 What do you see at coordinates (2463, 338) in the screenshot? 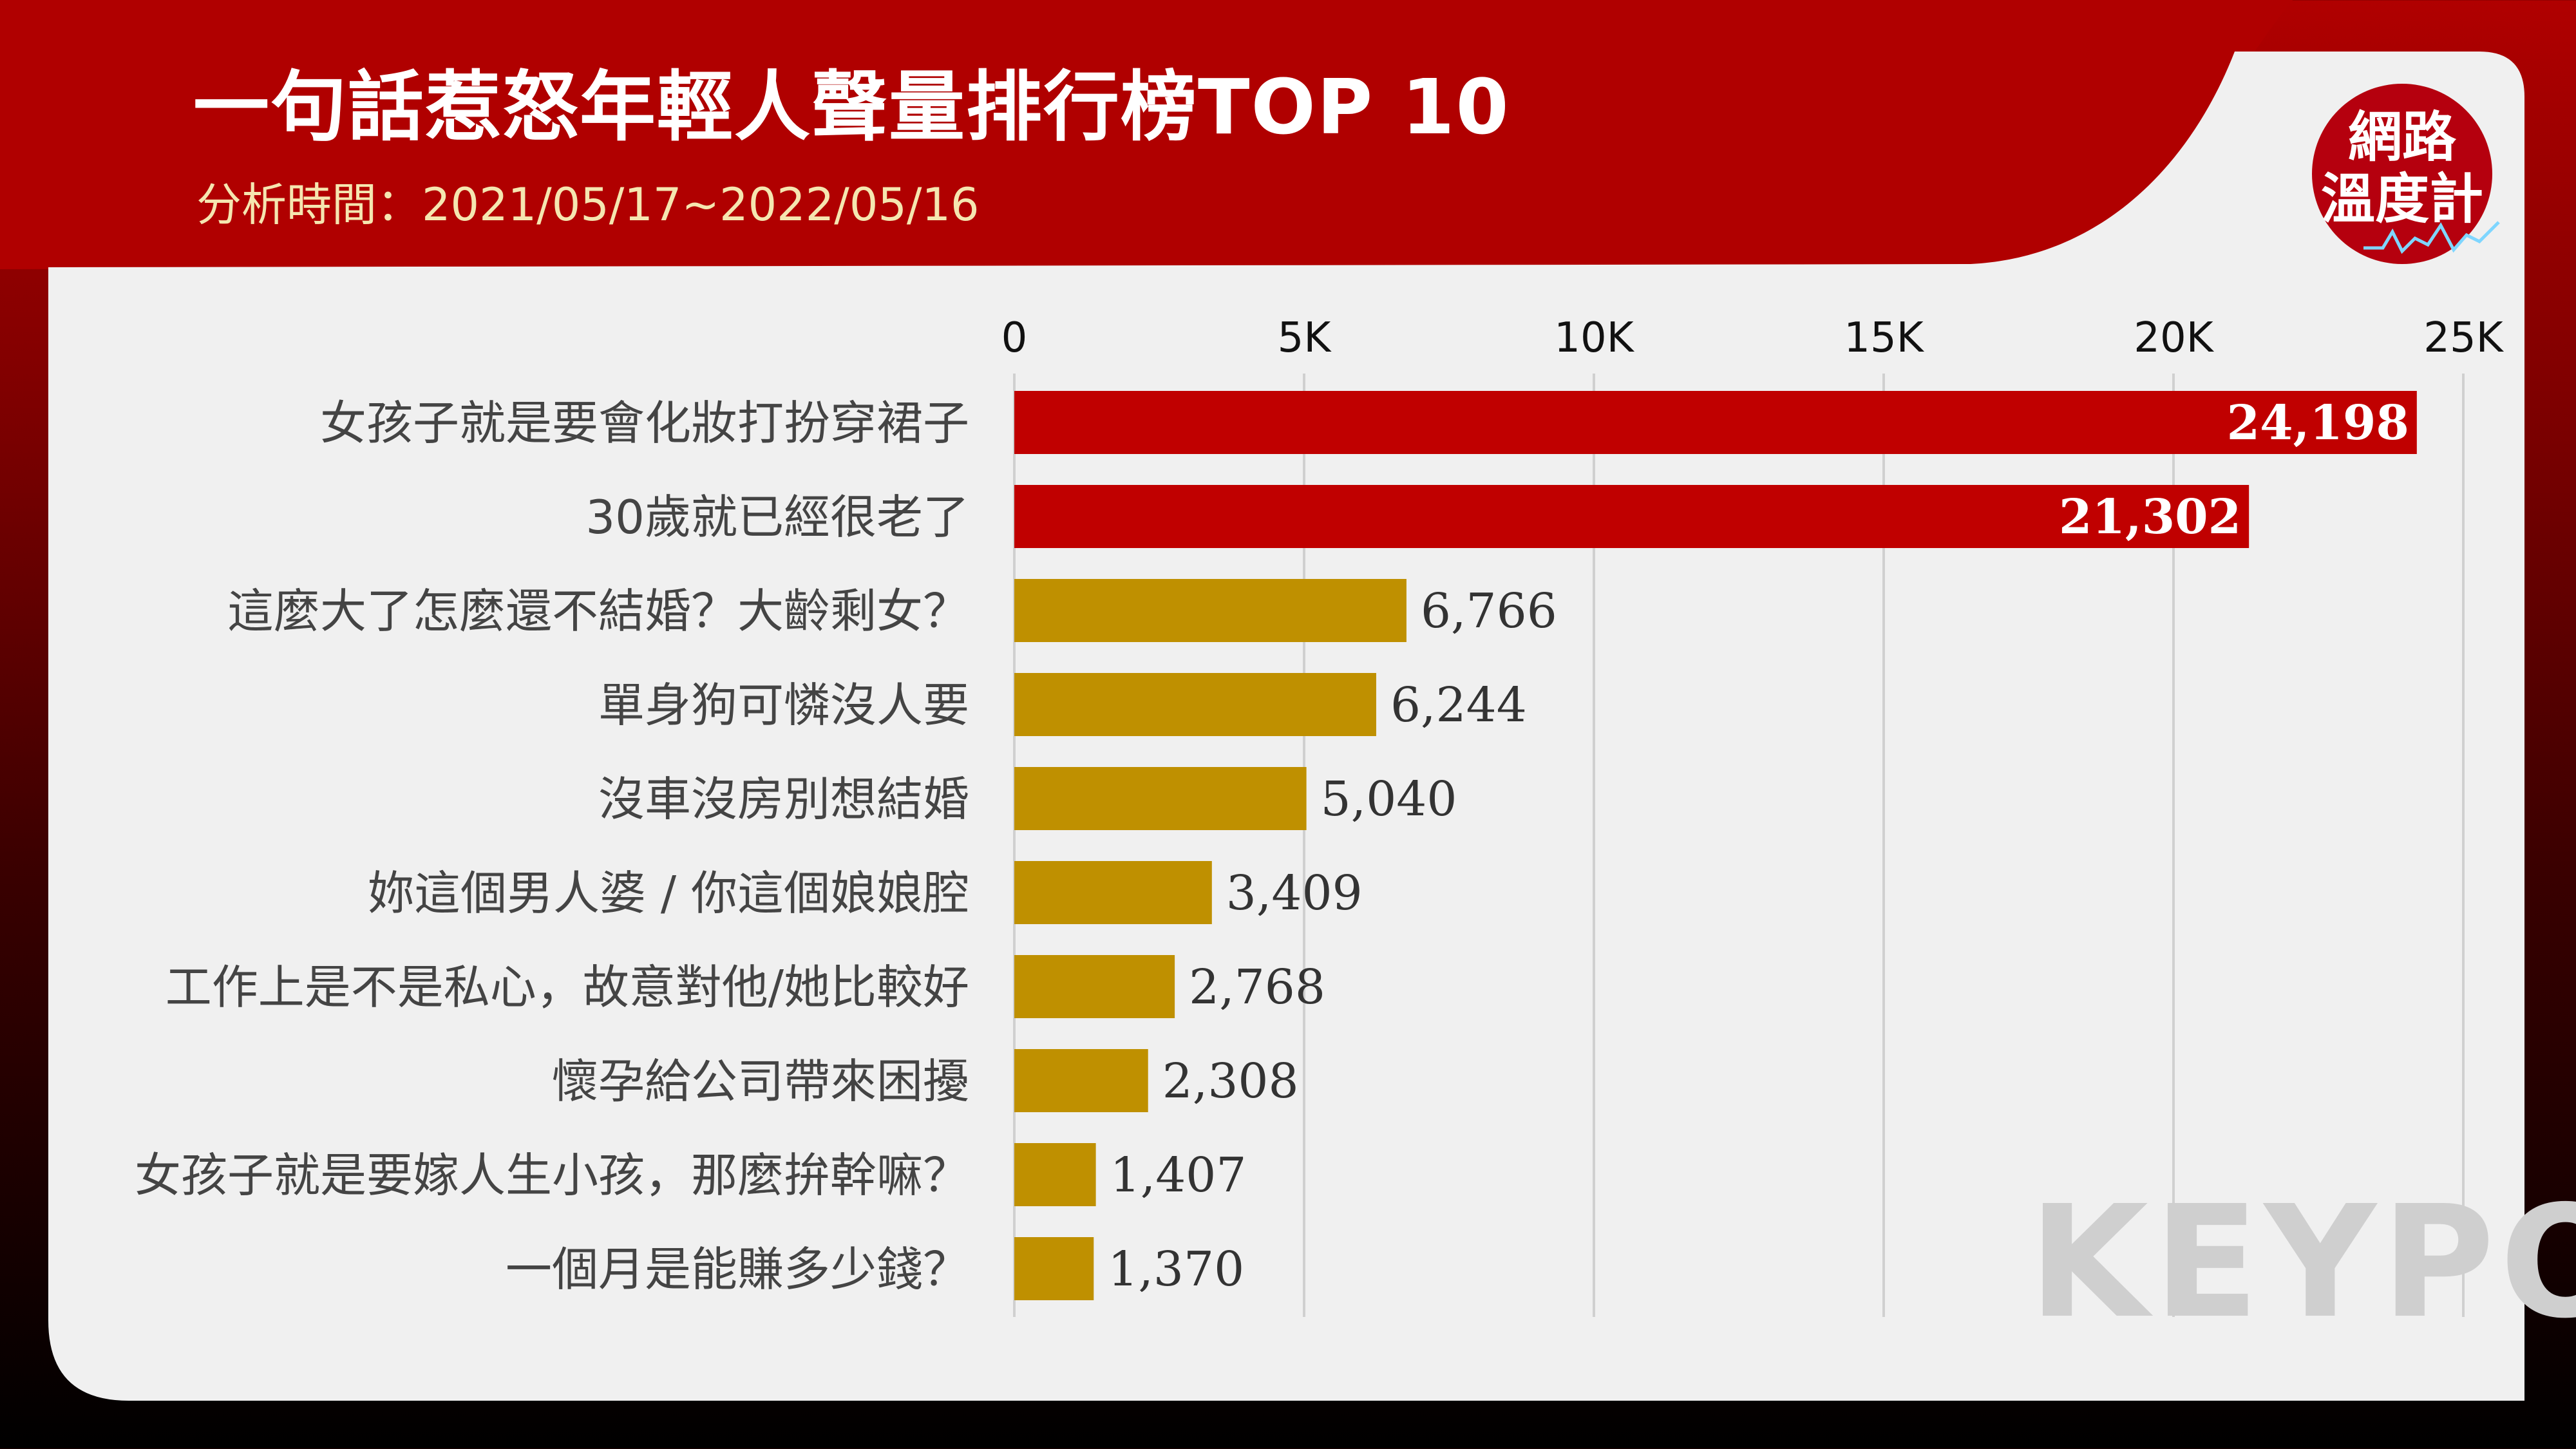
I see `x-tick-label: 25K` at bounding box center [2463, 338].